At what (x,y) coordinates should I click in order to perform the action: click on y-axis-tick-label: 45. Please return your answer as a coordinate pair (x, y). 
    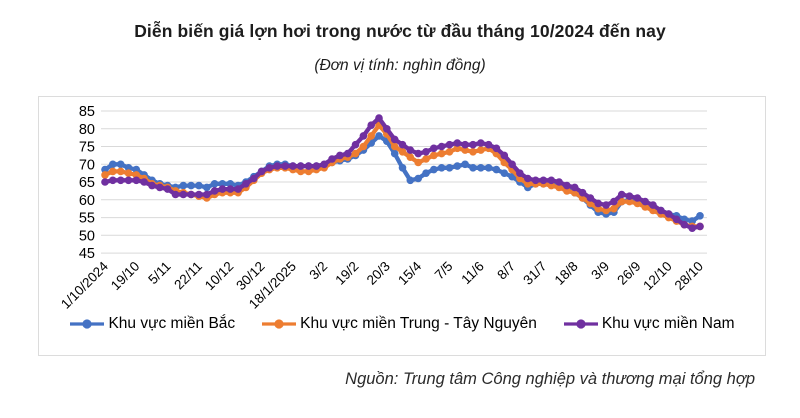
    Looking at the image, I should click on (87, 254).